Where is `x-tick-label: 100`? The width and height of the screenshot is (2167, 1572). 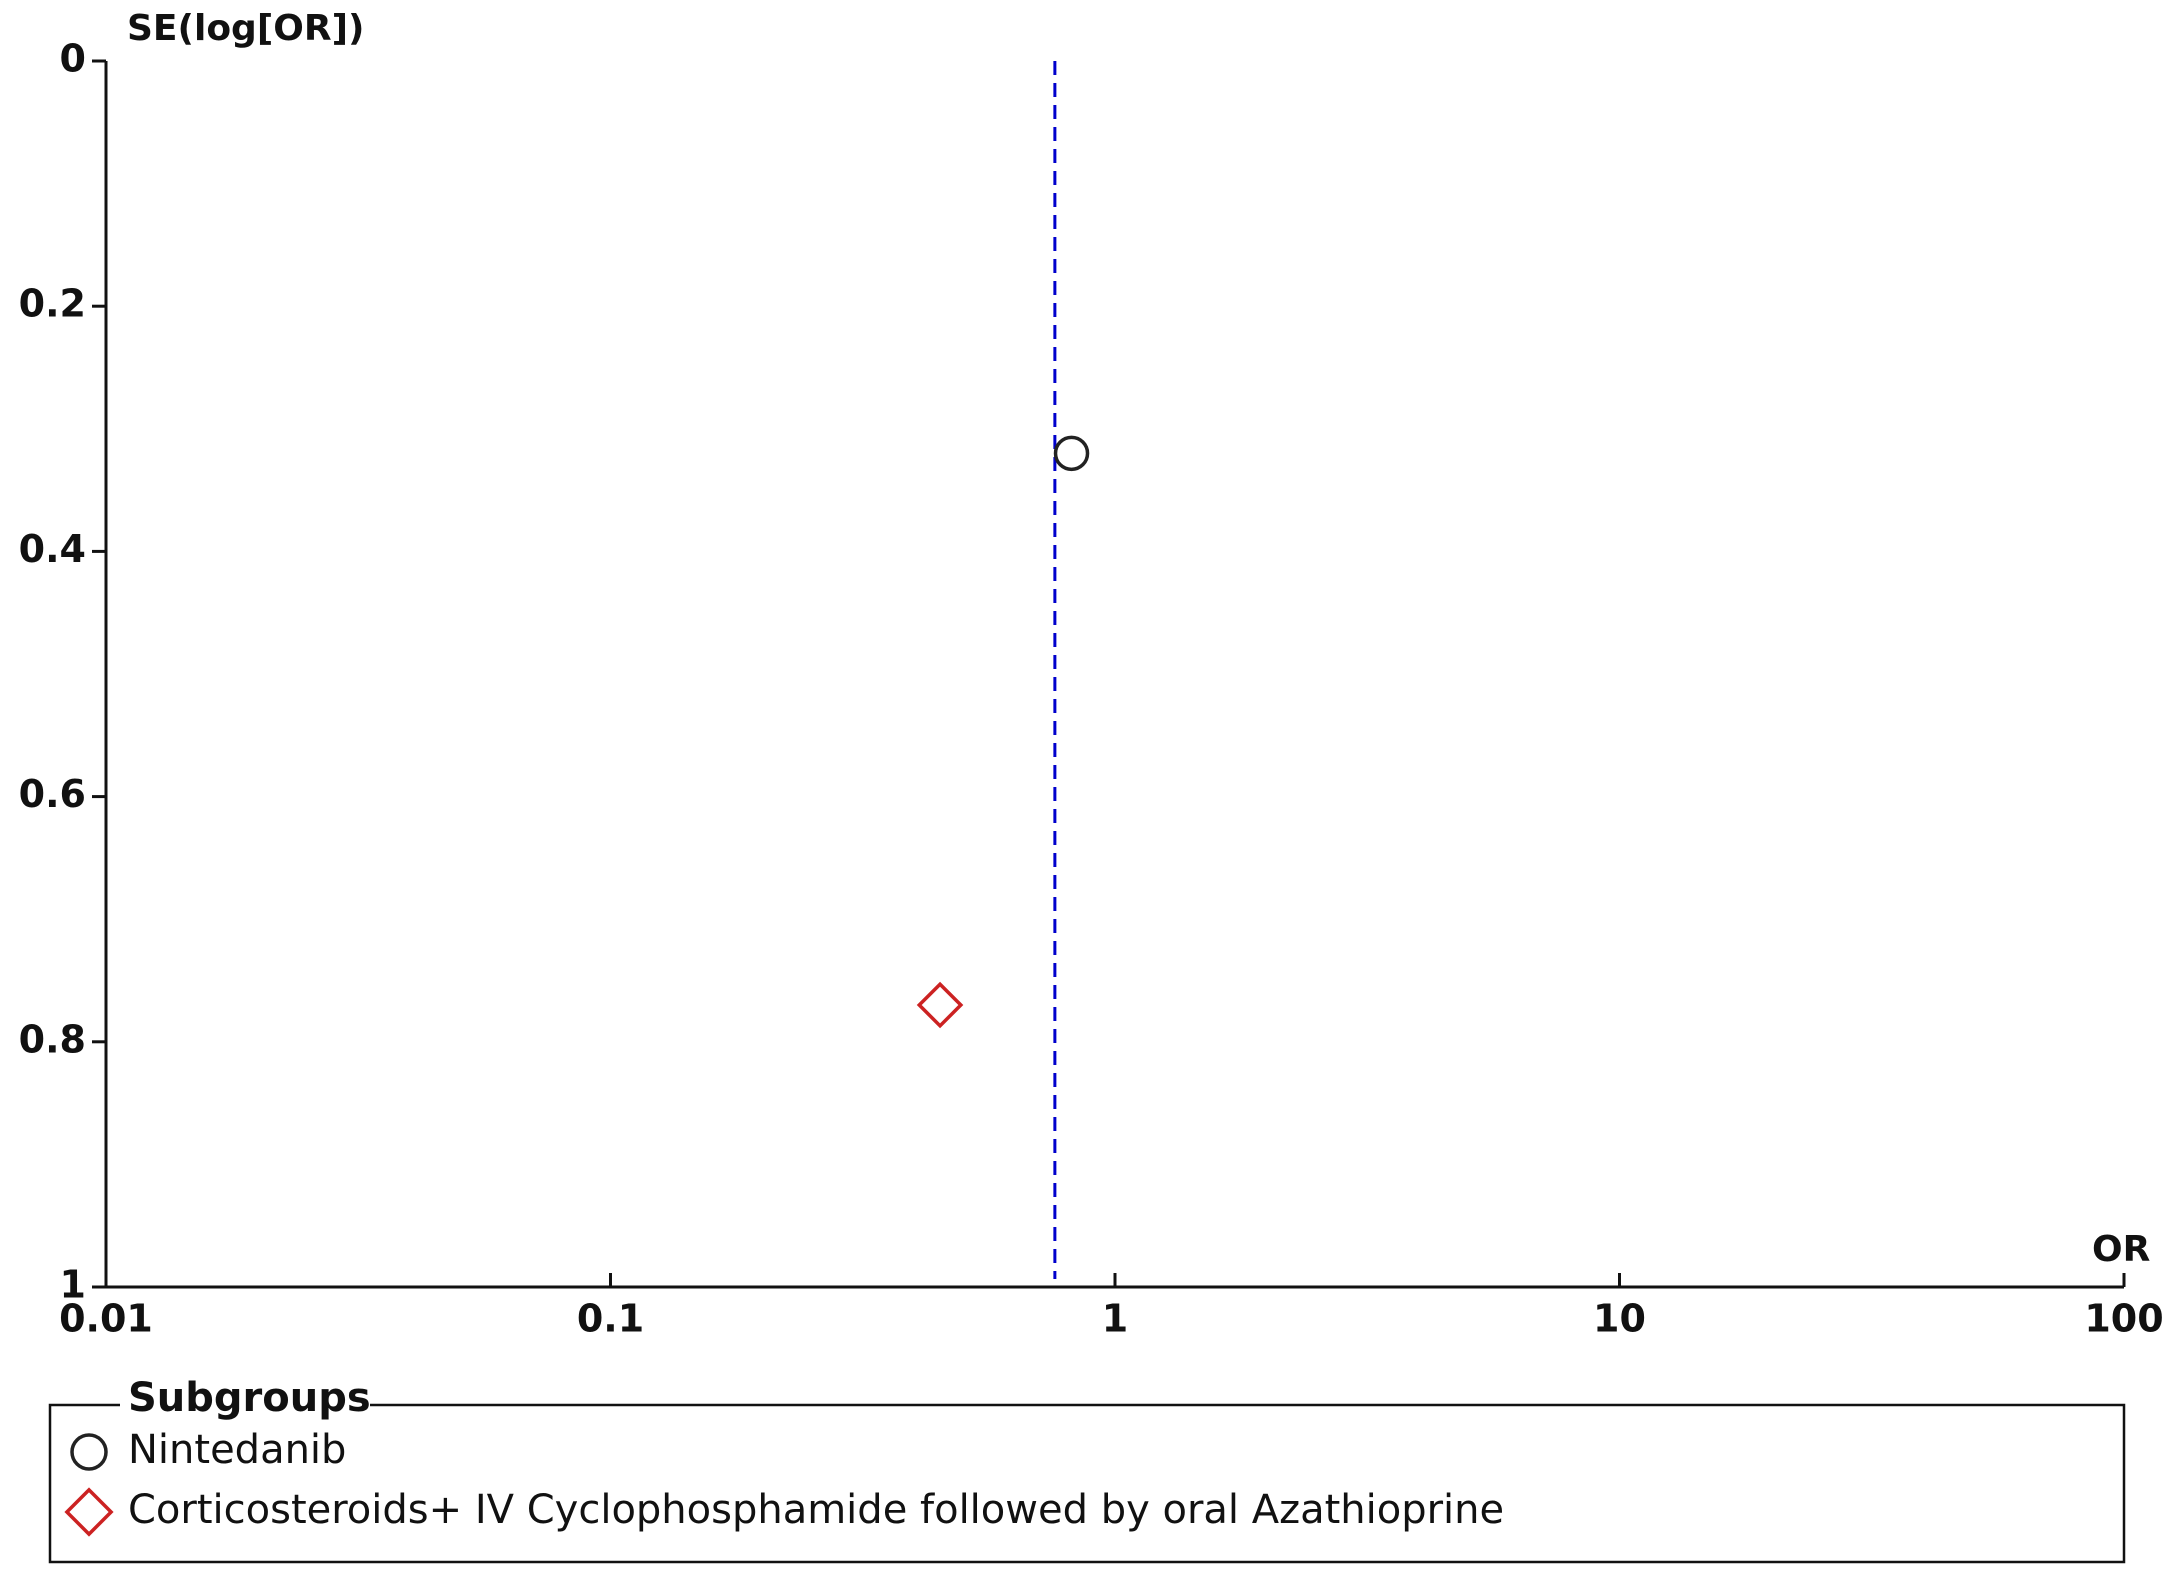 x-tick-label: 100 is located at coordinates (2123, 1319).